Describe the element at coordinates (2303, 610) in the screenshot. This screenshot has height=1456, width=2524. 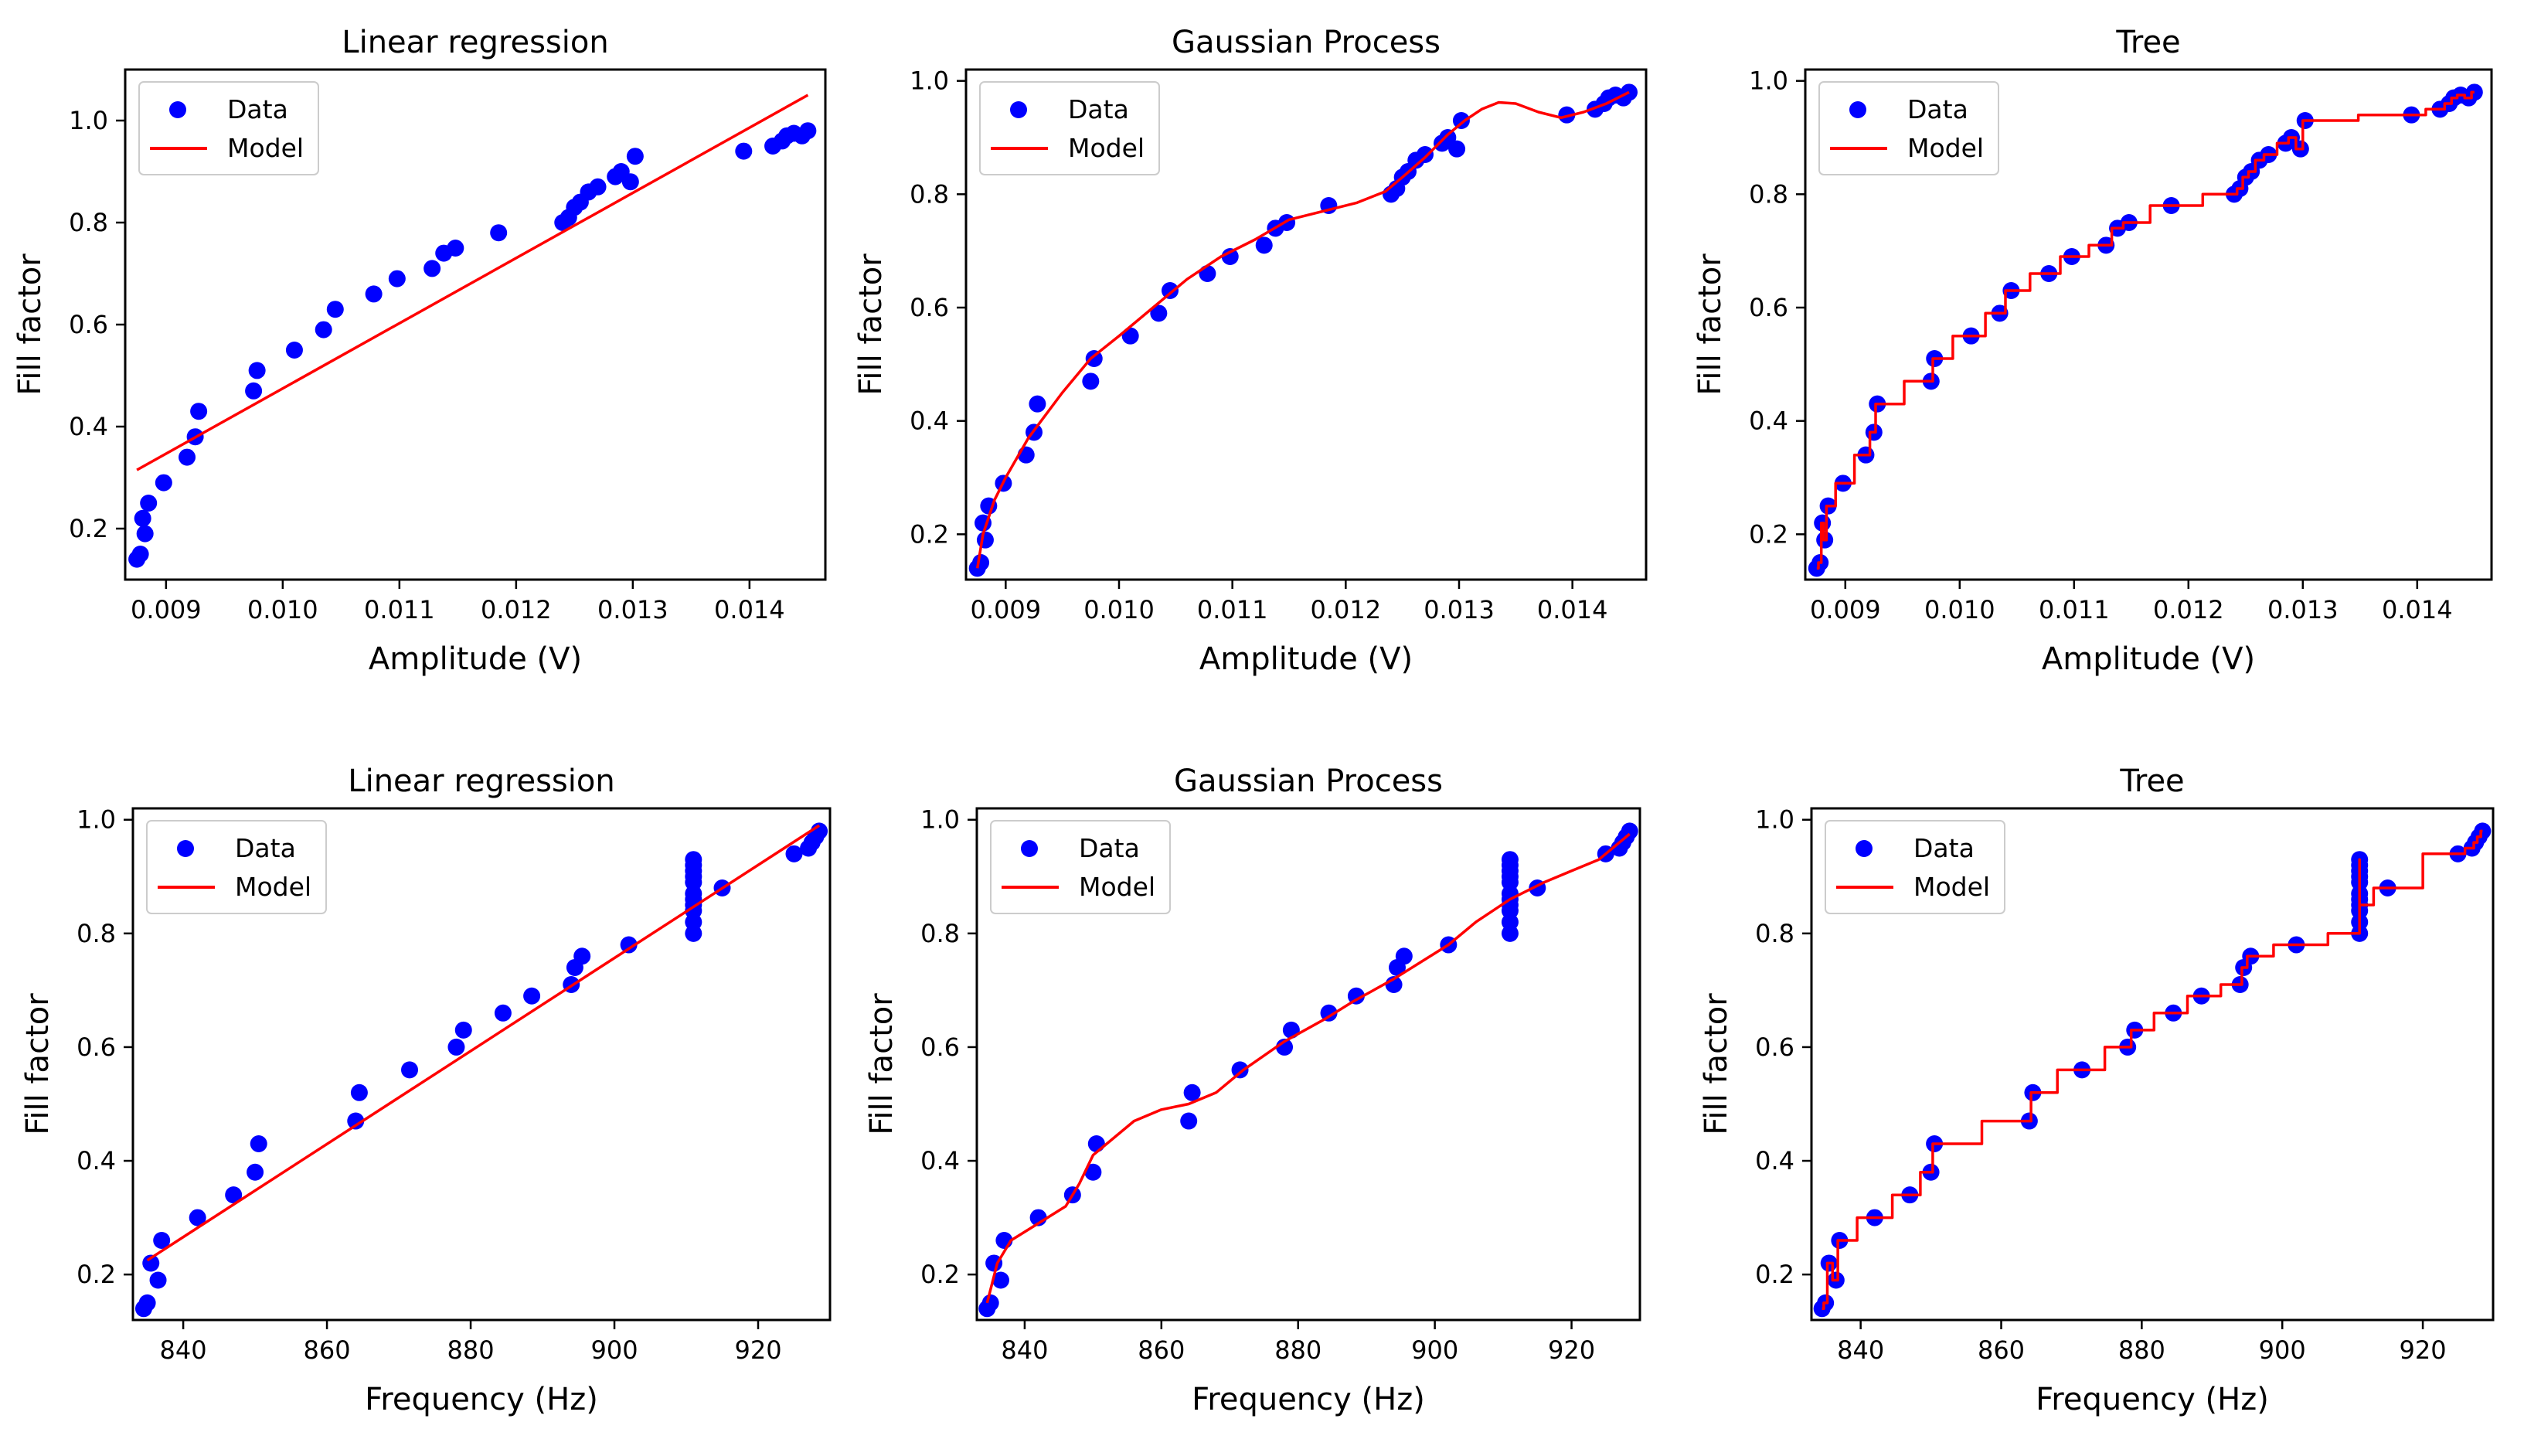
I see `x-tick-label: 0.013` at that location.